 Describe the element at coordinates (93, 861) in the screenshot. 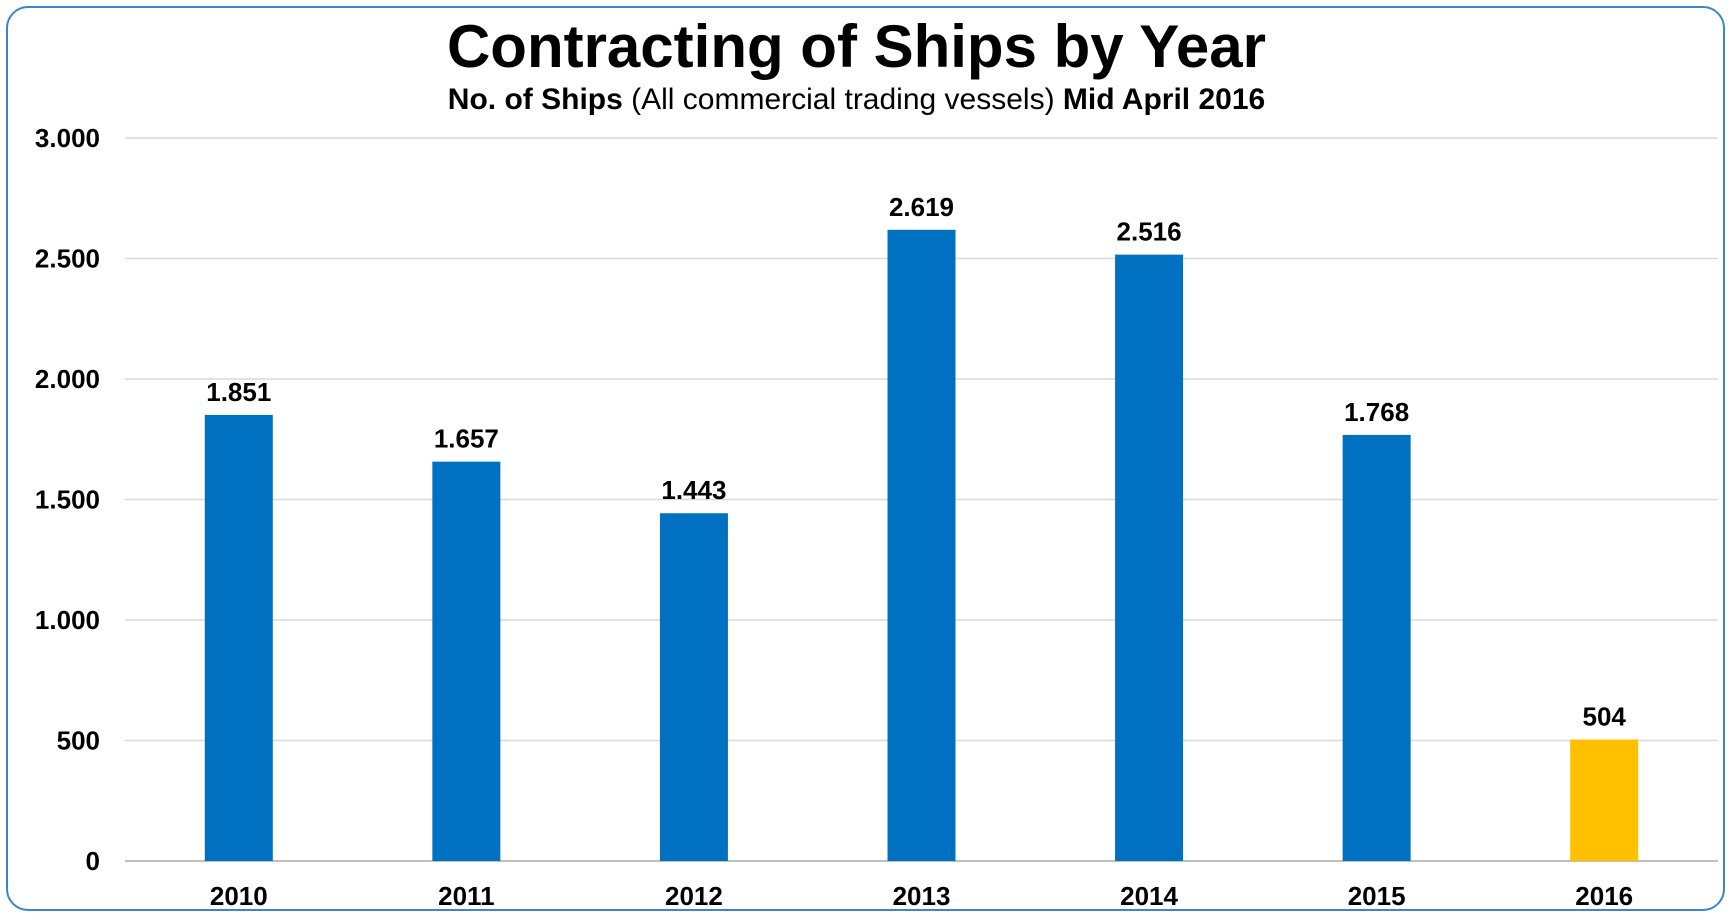

I see `y-tick-label: 0` at that location.